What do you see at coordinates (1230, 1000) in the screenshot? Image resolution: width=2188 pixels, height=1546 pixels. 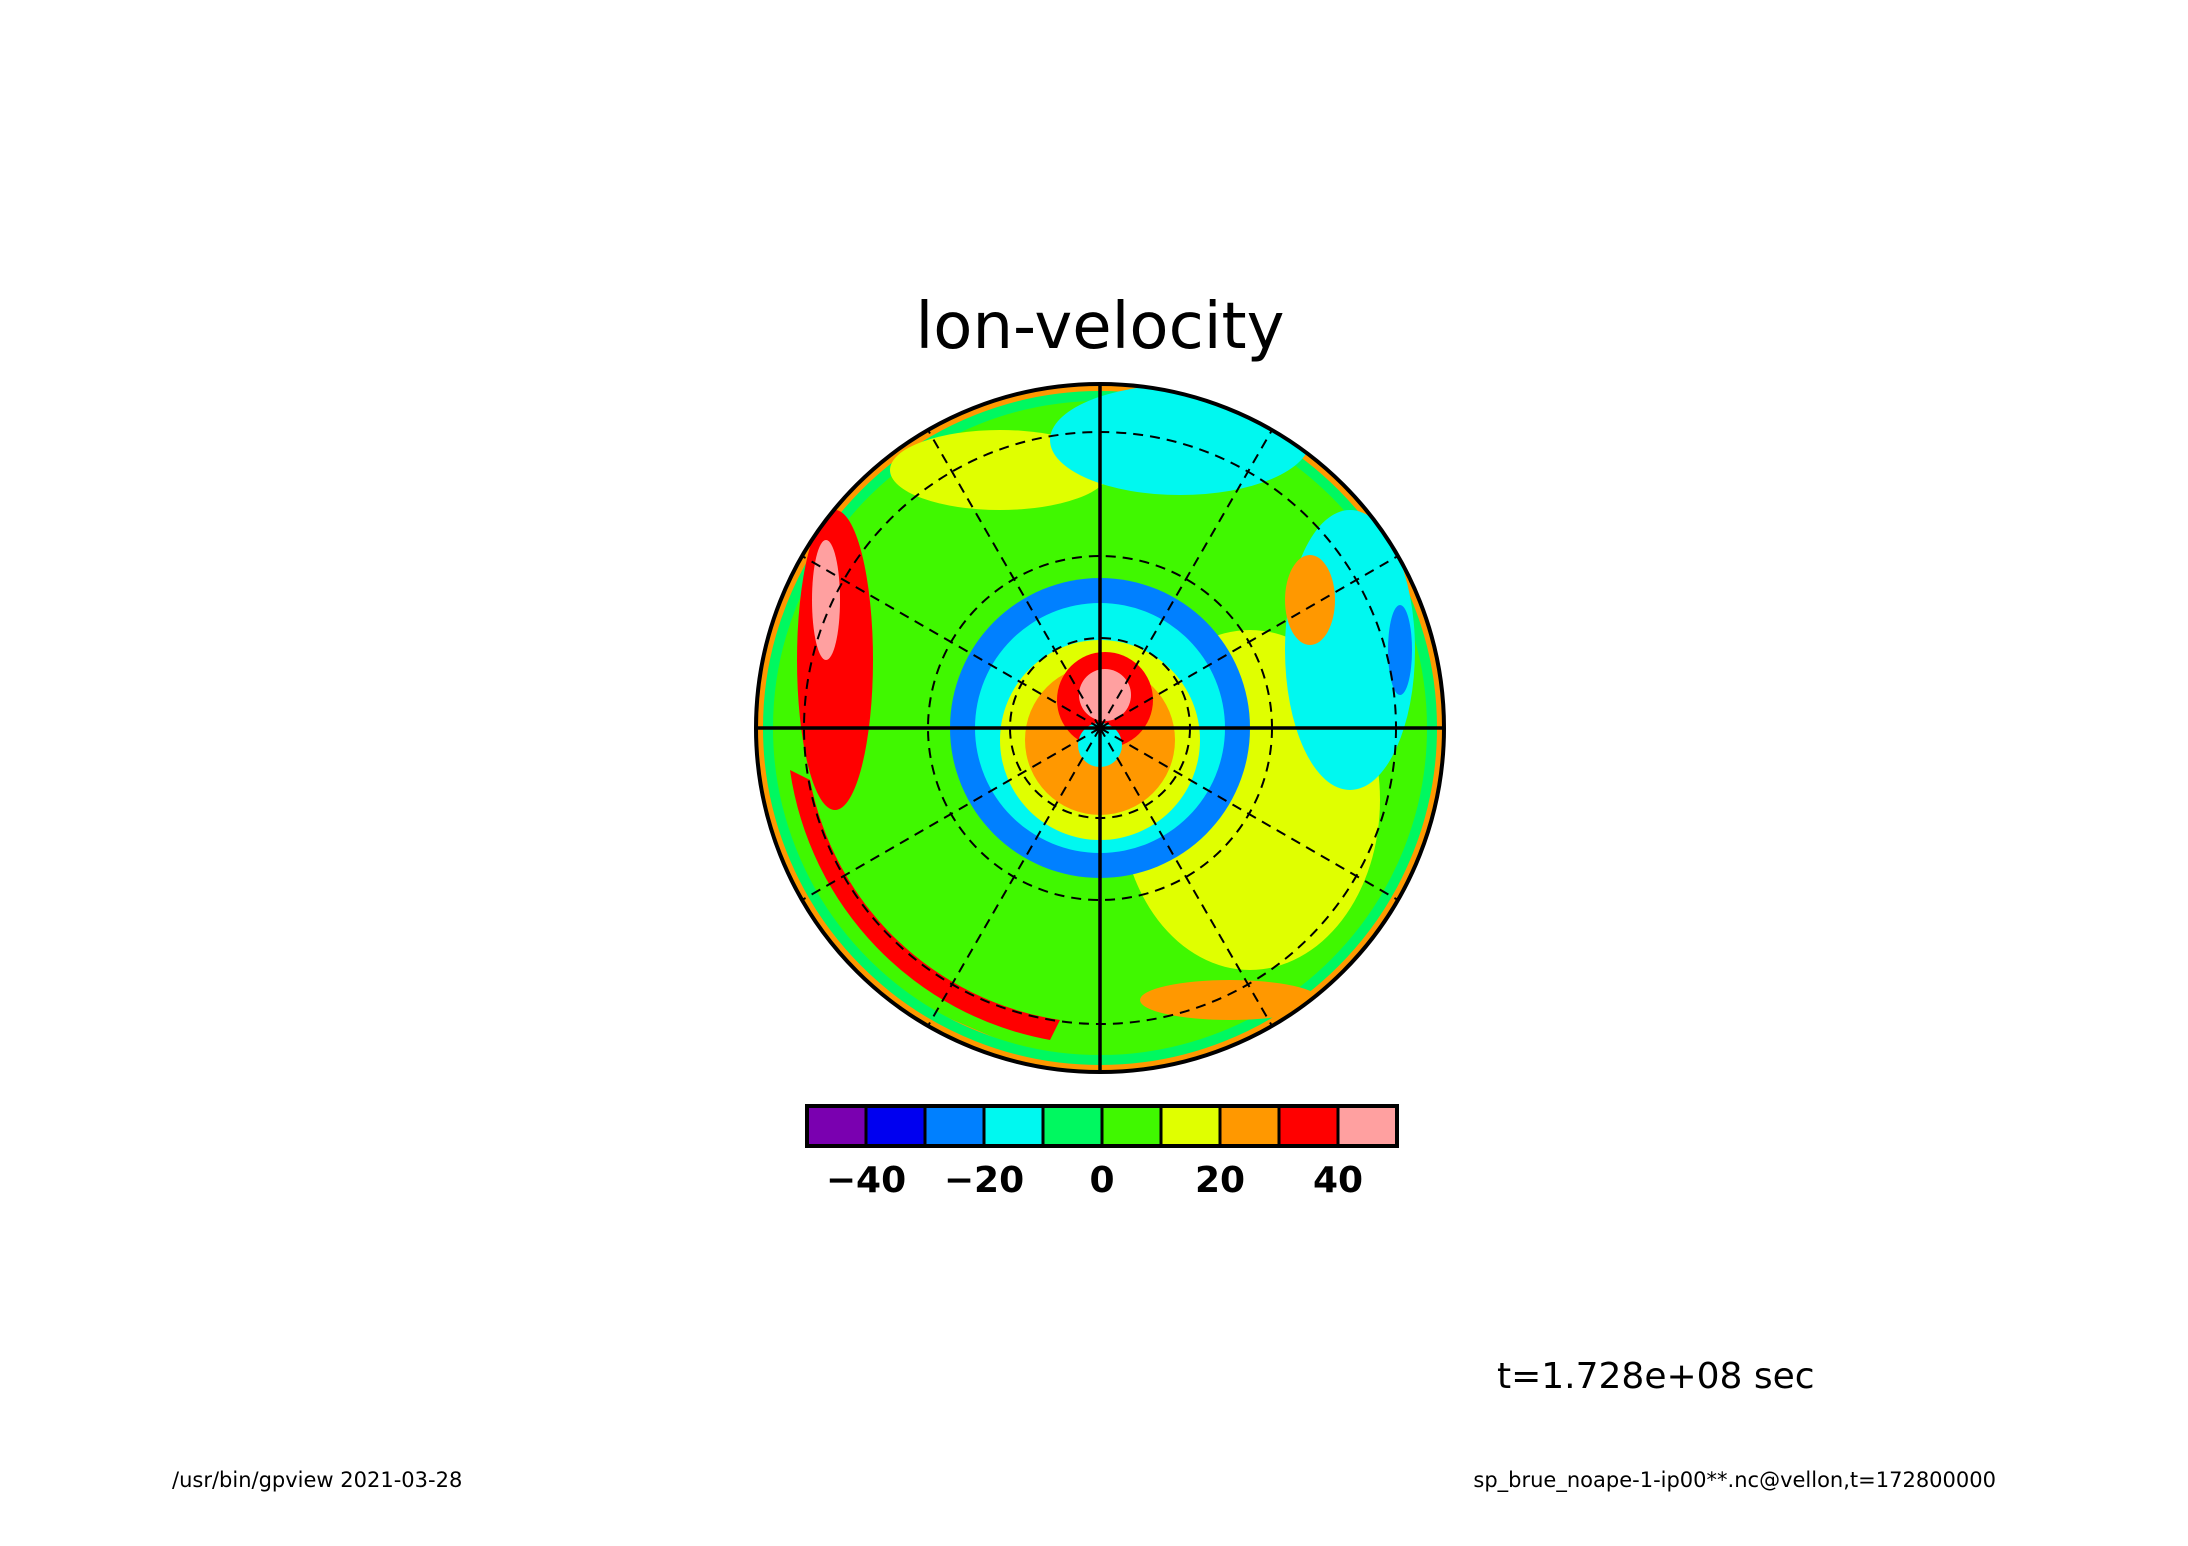 I see `band-orange-bottom` at bounding box center [1230, 1000].